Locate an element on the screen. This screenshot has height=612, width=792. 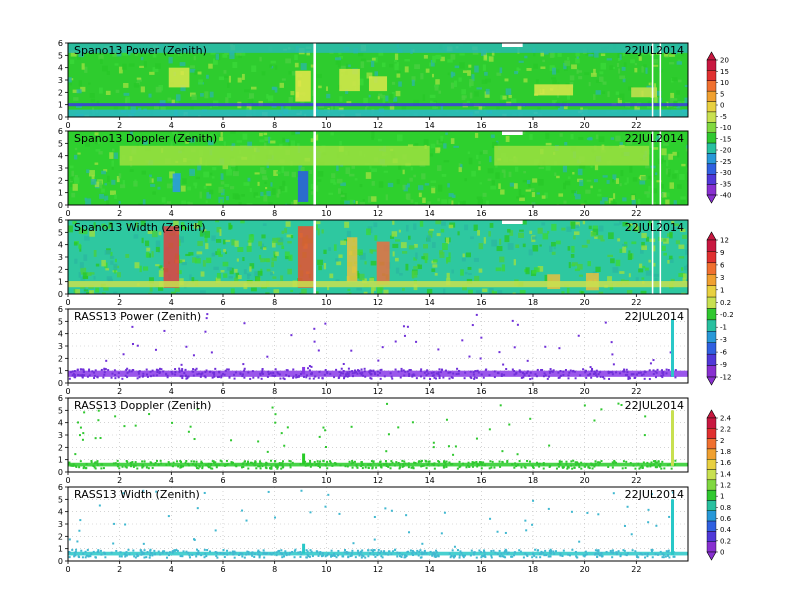
colorbar-segment is located at coordinates (711, 107).